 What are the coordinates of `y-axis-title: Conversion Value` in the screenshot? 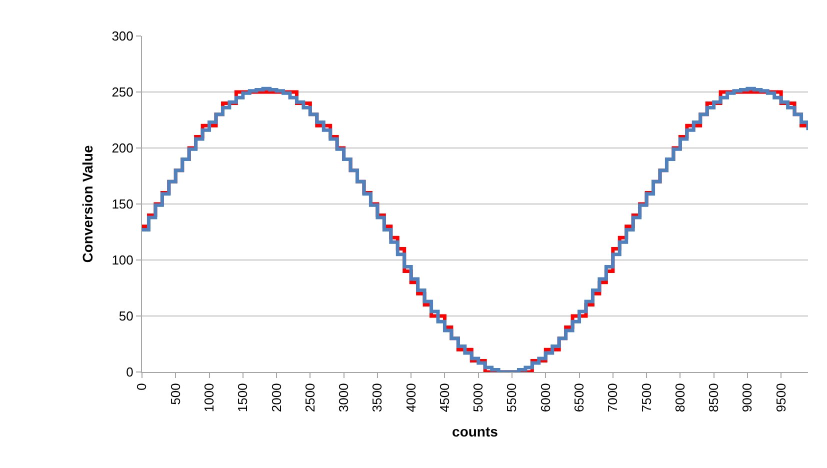 It's located at (87, 204).